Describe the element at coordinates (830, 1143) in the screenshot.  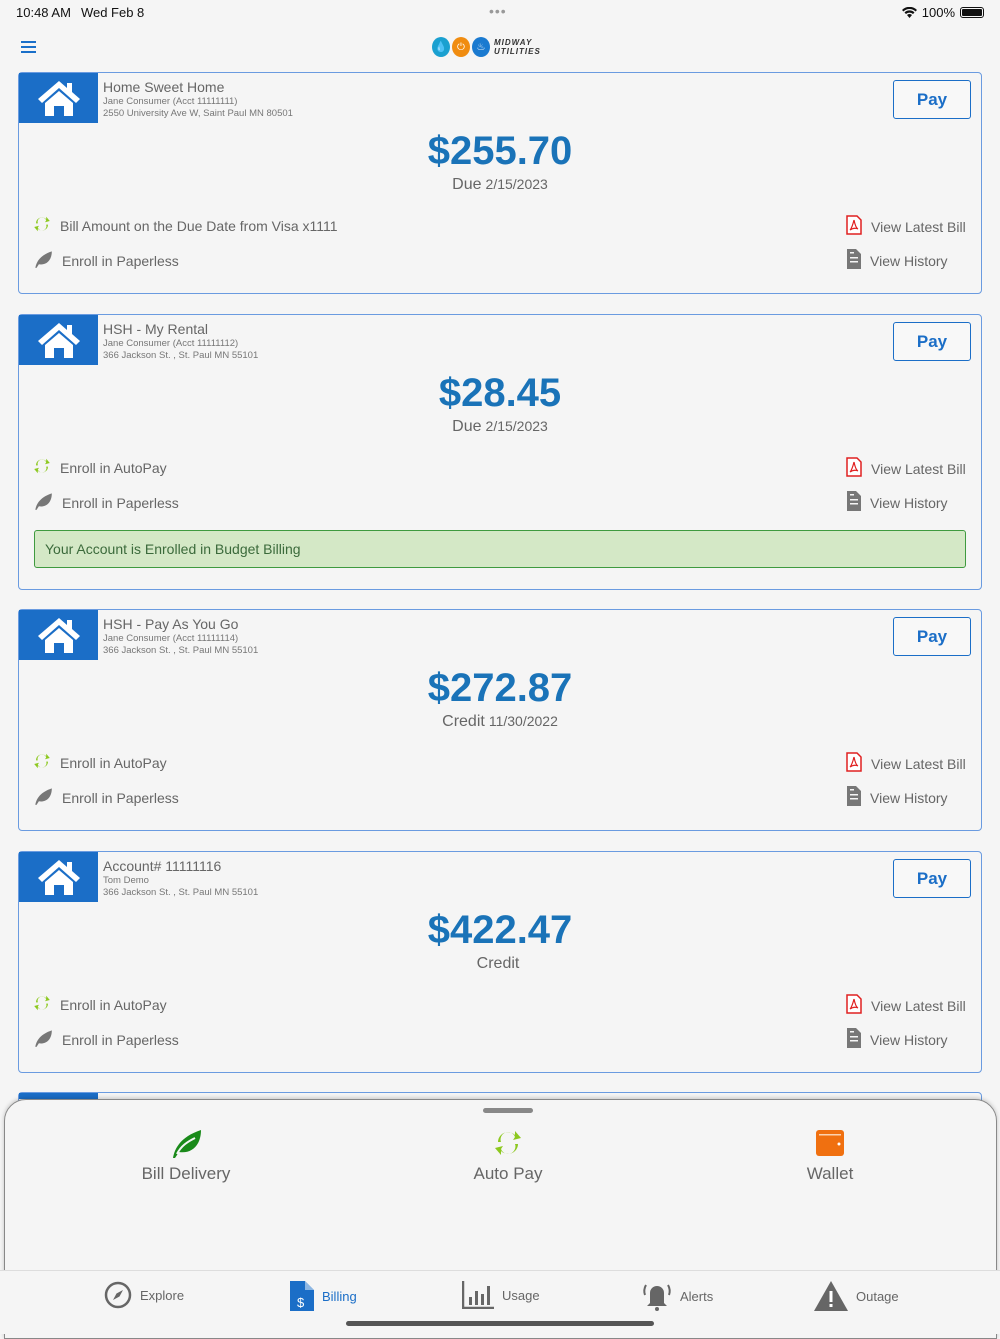
I see `wallet-icon` at that location.